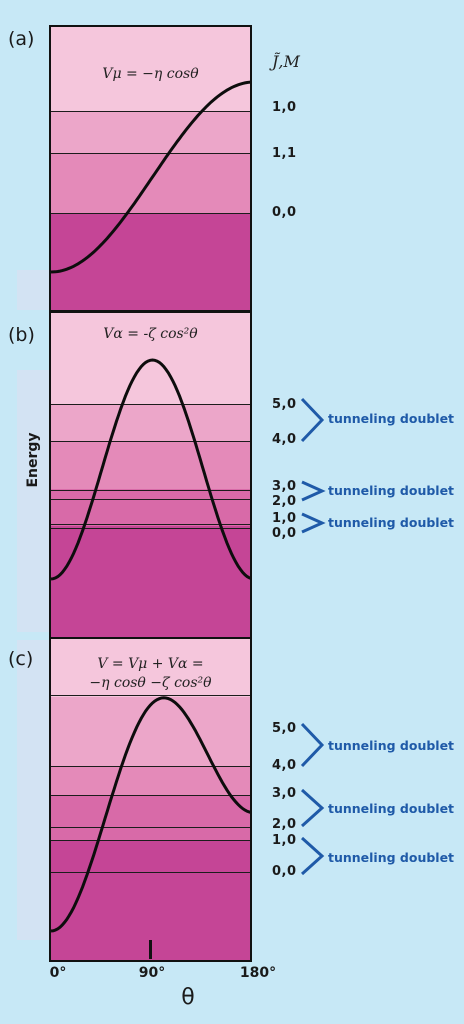 This screenshot has height=1024, width=464. I want to click on x-tick-label: 180°, so click(258, 973).